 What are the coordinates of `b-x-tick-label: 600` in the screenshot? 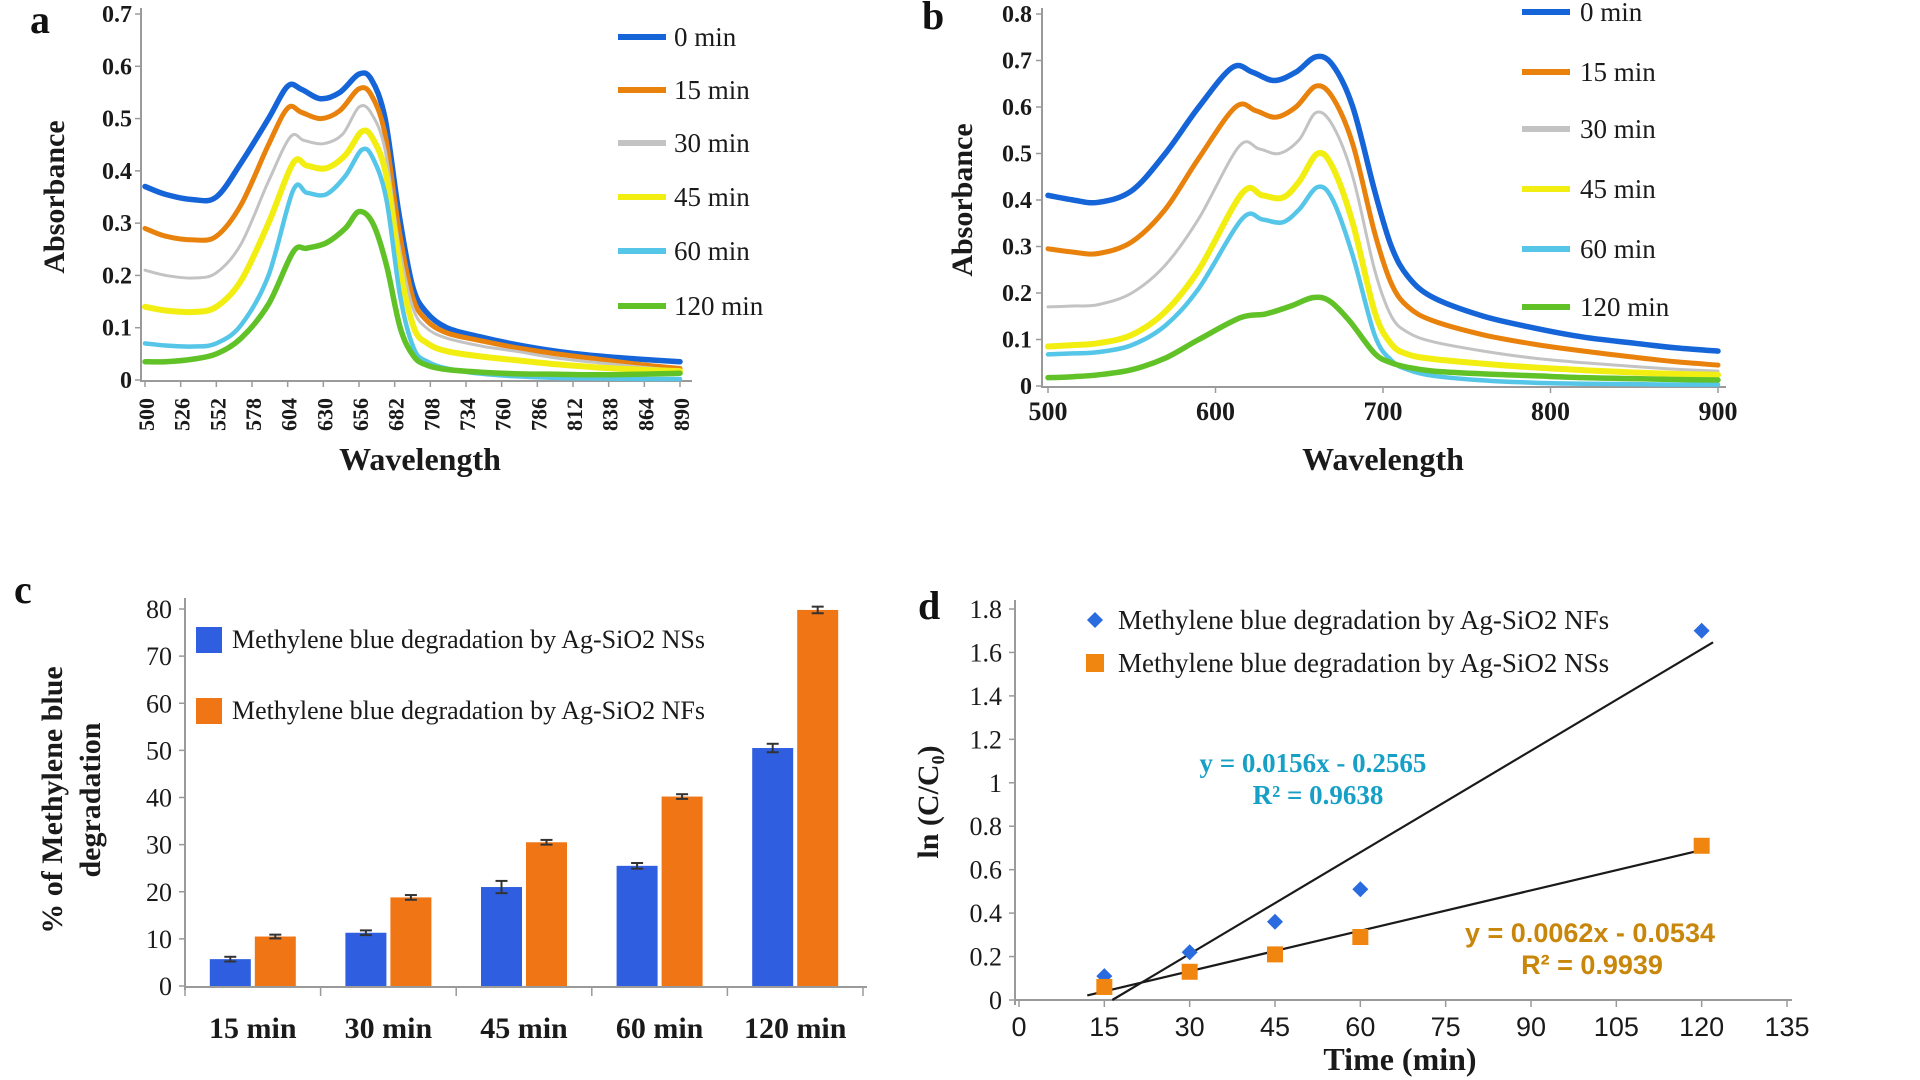 It's located at (1215, 411).